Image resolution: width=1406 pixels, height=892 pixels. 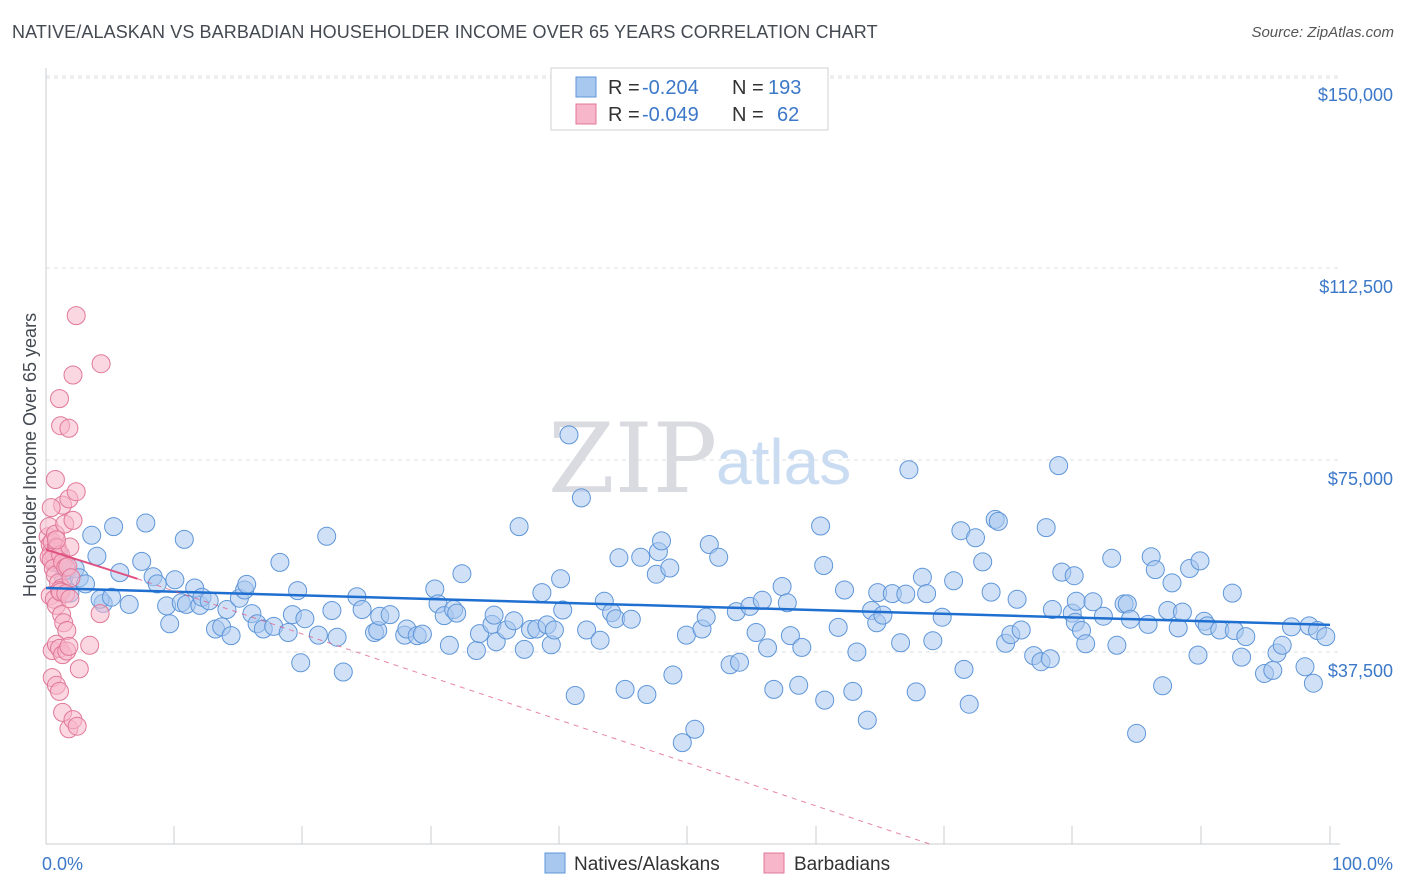 I want to click on series-barbadians-points, so click(x=74, y=522).